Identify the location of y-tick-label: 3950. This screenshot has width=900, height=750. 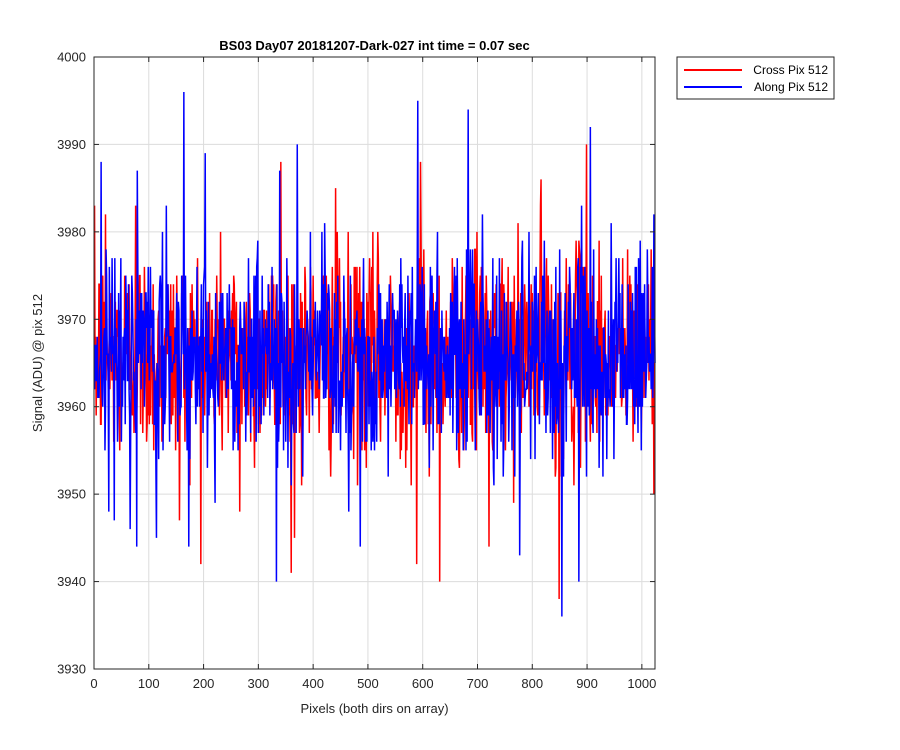
(71, 494).